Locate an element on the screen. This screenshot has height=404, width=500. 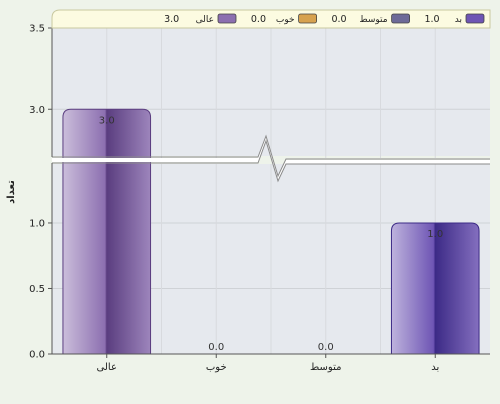
legend-label: بد is located at coordinates (458, 20).